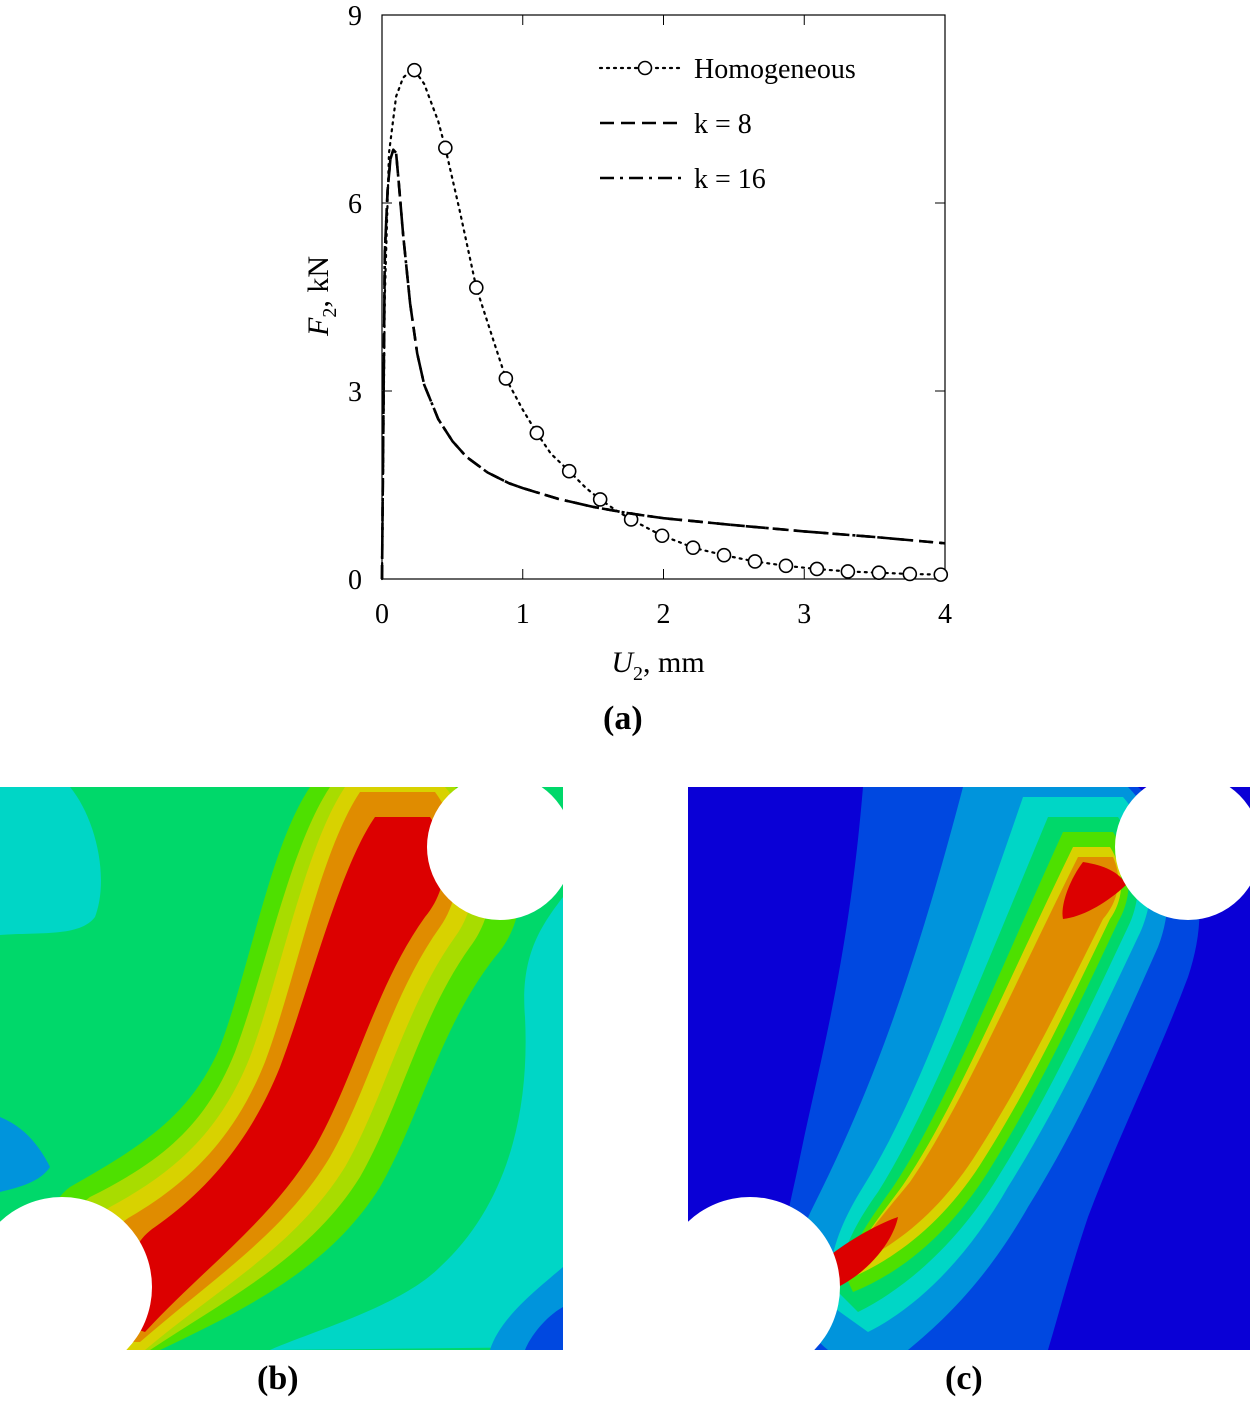 Image resolution: width=1250 pixels, height=1403 pixels. Describe the element at coordinates (544, 1328) in the screenshot. I see `contour-b-deep-blue-right` at that location.